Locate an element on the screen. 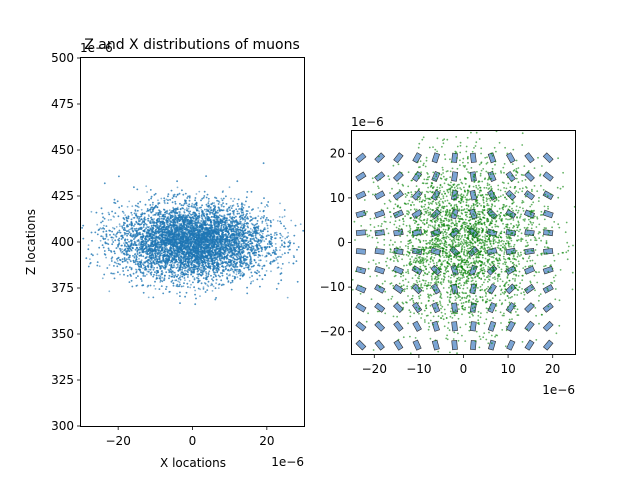 The width and height of the screenshot is (640, 480). left-scatter-points is located at coordinates (193, 234).